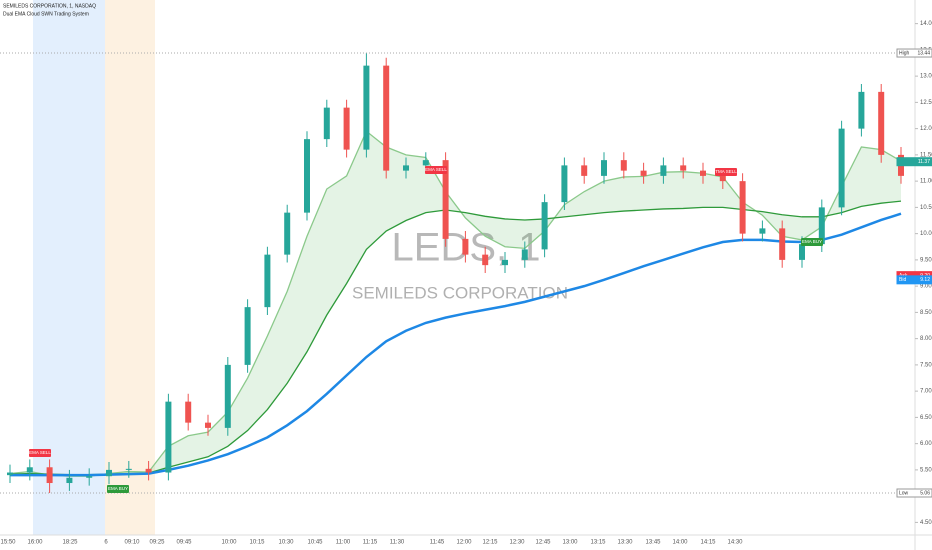 This screenshot has width=932, height=550. I want to click on session-shade, so click(130, 267).